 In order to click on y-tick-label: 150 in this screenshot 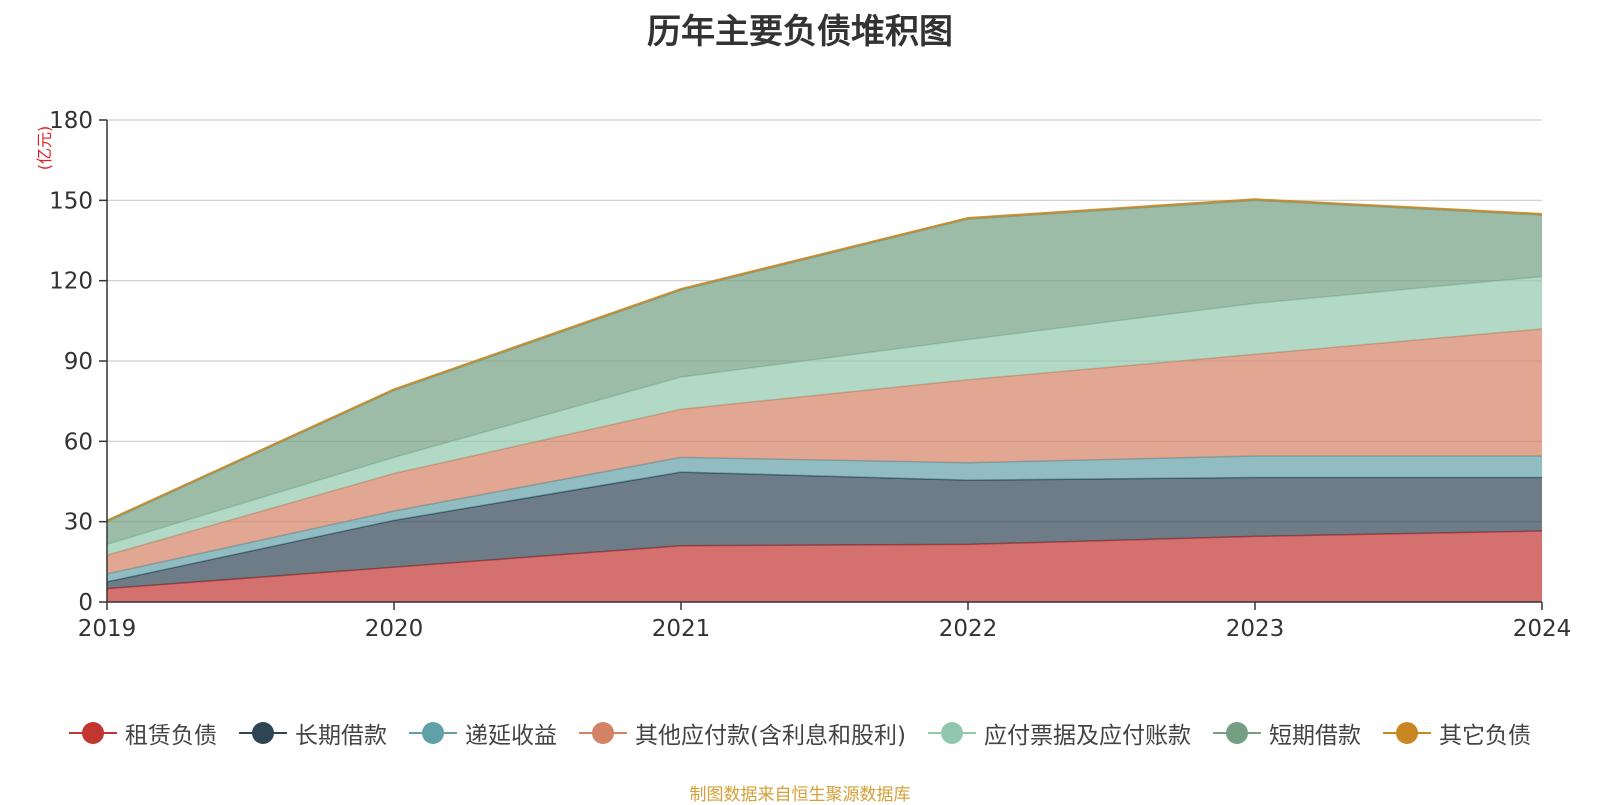, I will do `click(71, 201)`.